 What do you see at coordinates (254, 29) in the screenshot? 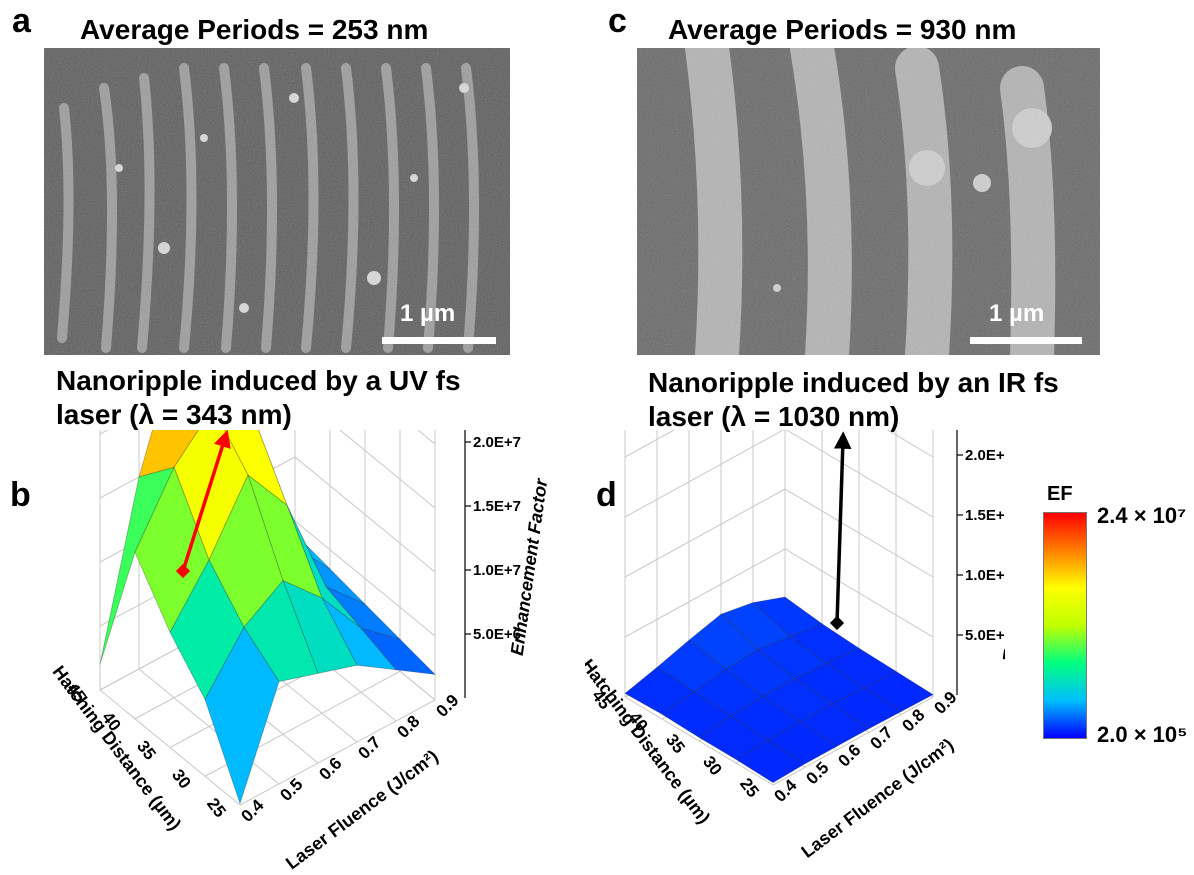
I see `panel-a-title: Average Periods = 253 nm` at bounding box center [254, 29].